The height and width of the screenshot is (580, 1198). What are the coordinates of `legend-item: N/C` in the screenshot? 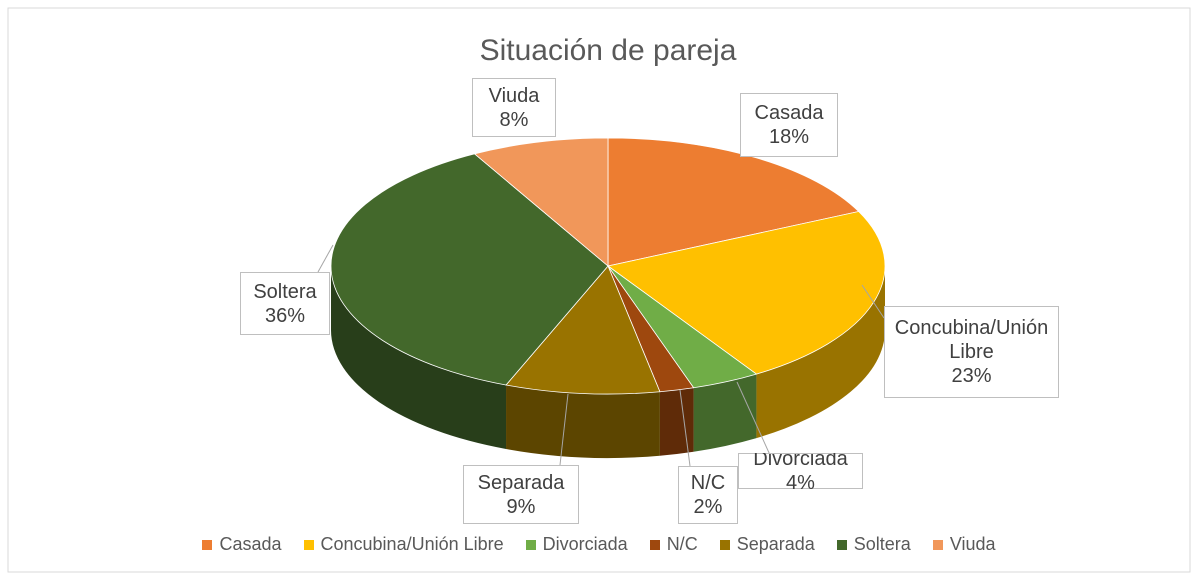 It's located at (673, 544).